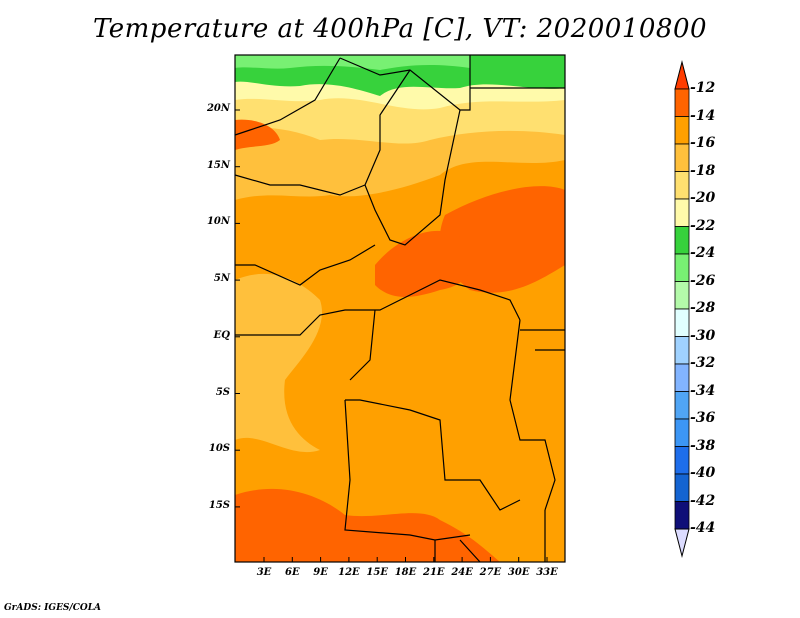  Describe the element at coordinates (320, 572) in the screenshot. I see `longitude-label: 9E` at that location.